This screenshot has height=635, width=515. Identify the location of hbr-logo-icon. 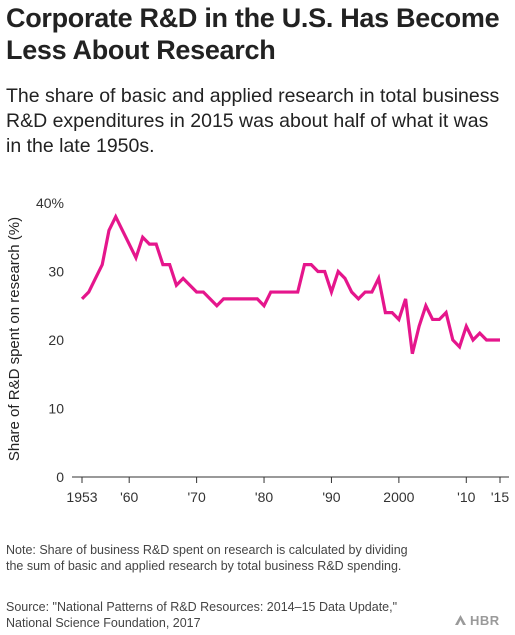
(460, 620).